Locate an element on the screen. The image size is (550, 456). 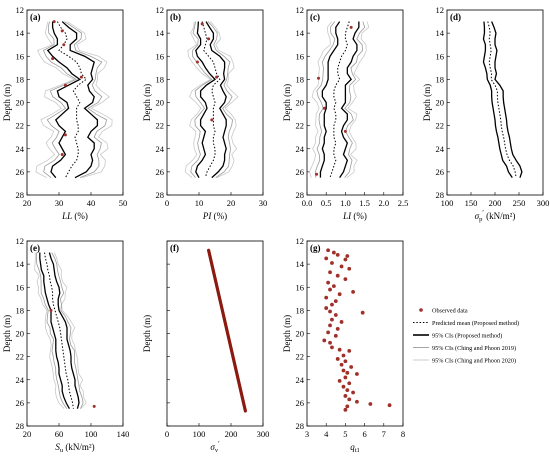
x-axis-label: LI (%) is located at coordinates (354, 216).